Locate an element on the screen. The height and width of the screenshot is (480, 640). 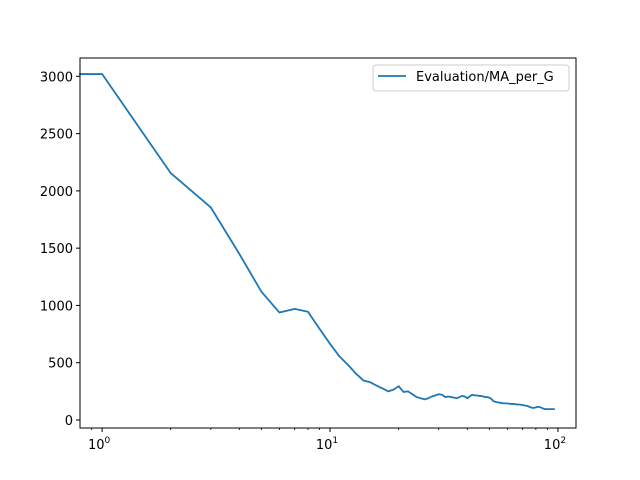
y-tick-label: 0 is located at coordinates (69, 421).